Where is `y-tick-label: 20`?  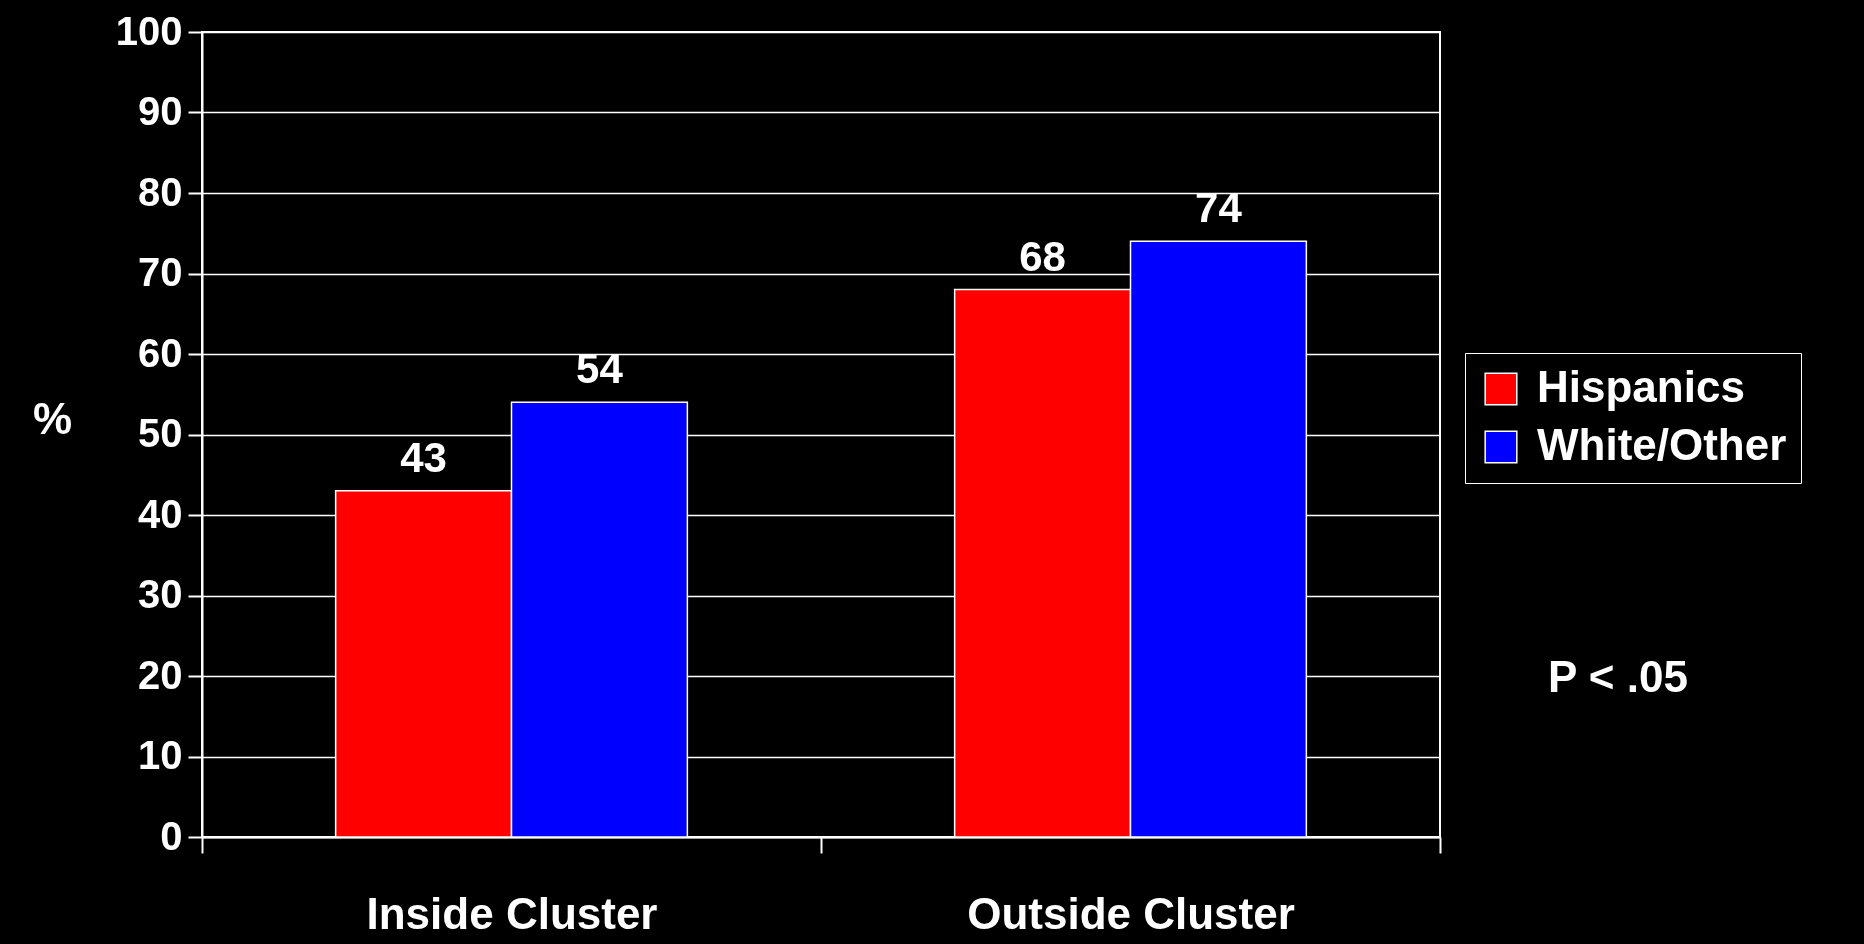 y-tick-label: 20 is located at coordinates (160, 674).